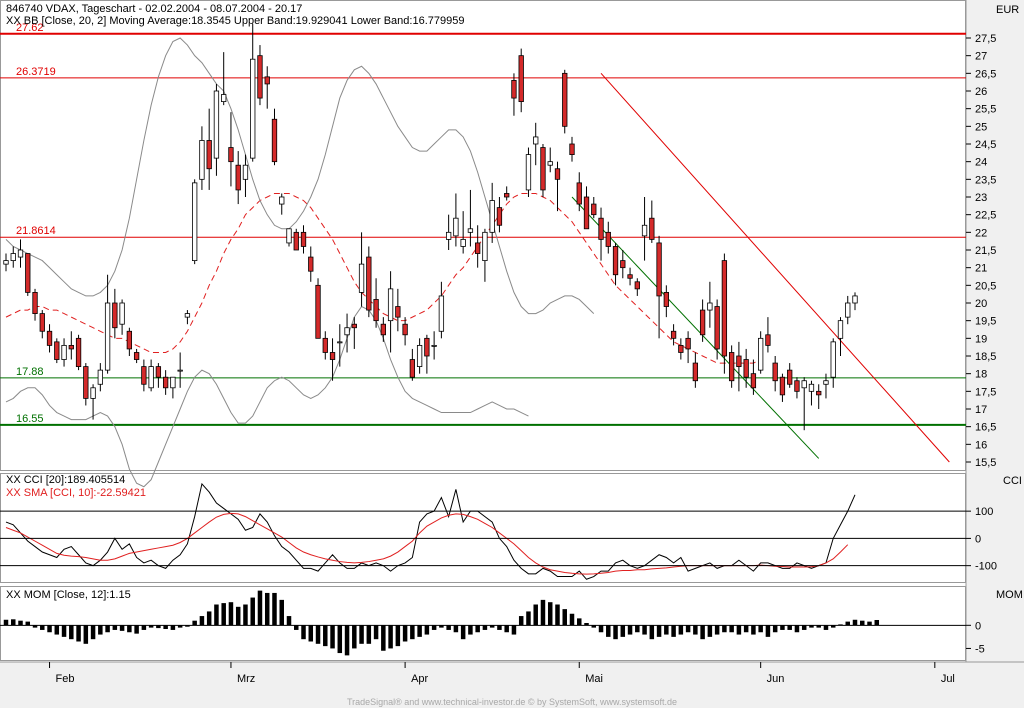 The height and width of the screenshot is (708, 1024). Describe the element at coordinates (1007, 10) in the screenshot. I see `currency-label: EUR` at that location.